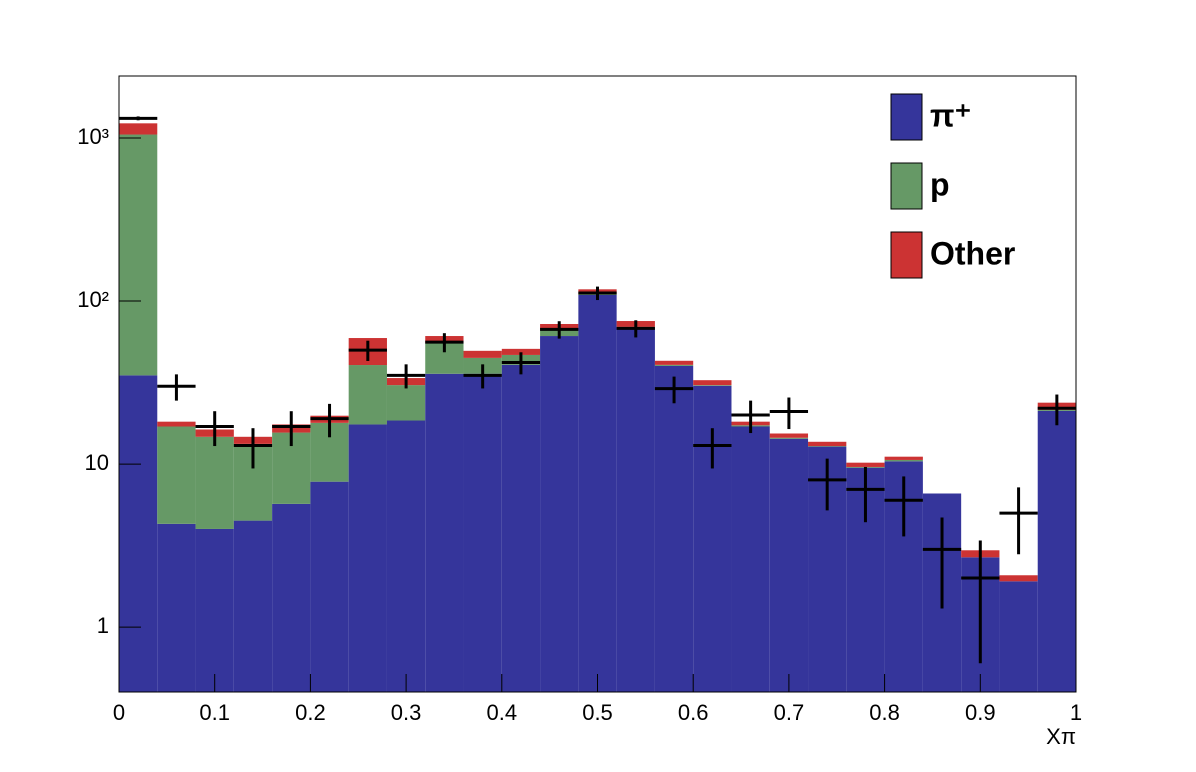 Image resolution: width=1196 pixels, height=772 pixels. Describe the element at coordinates (93, 136) in the screenshot. I see `y-tick-label: 10³` at that location.